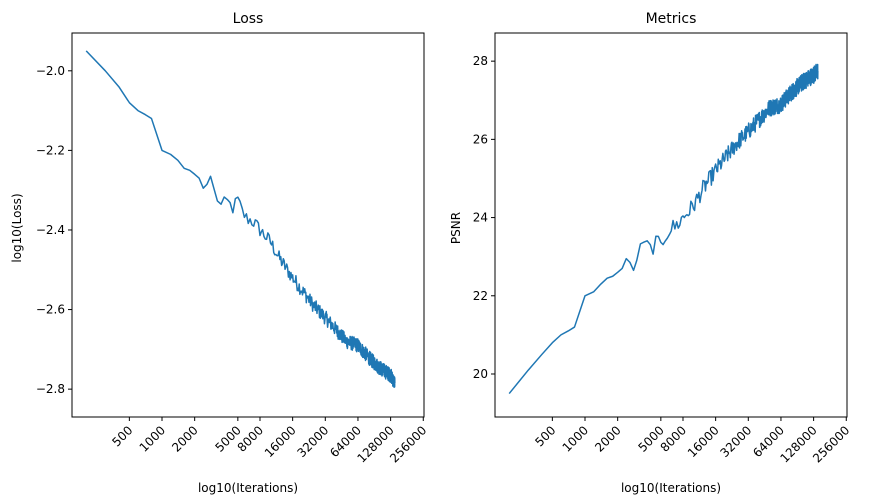 This screenshot has width=881, height=503. Describe the element at coordinates (671, 488) in the screenshot. I see `metrics-x-axis-label: log10(Iterations)` at that location.